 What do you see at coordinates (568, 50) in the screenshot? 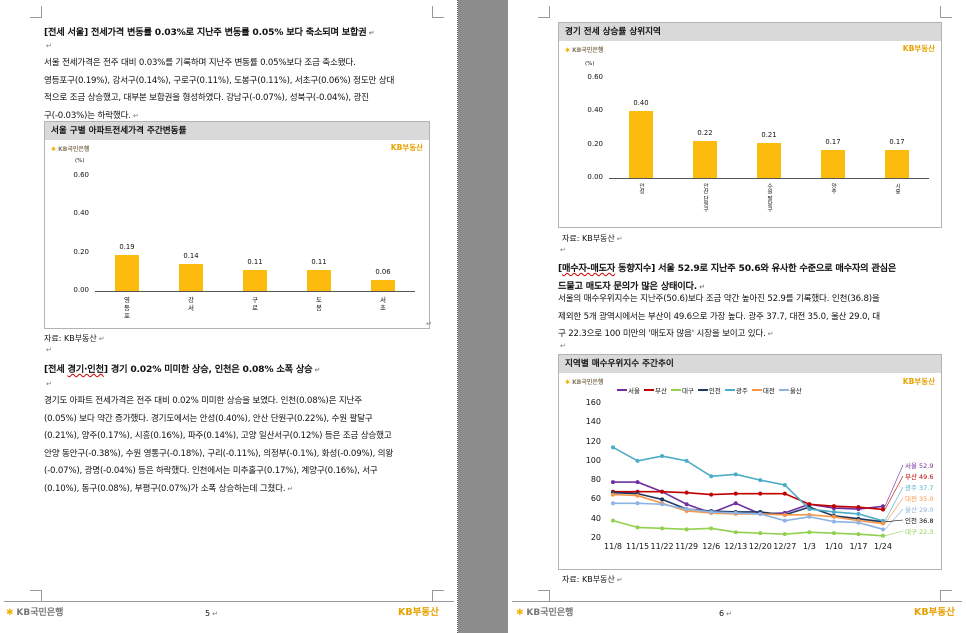
I see `kb-star-icon: ✱` at bounding box center [568, 50].